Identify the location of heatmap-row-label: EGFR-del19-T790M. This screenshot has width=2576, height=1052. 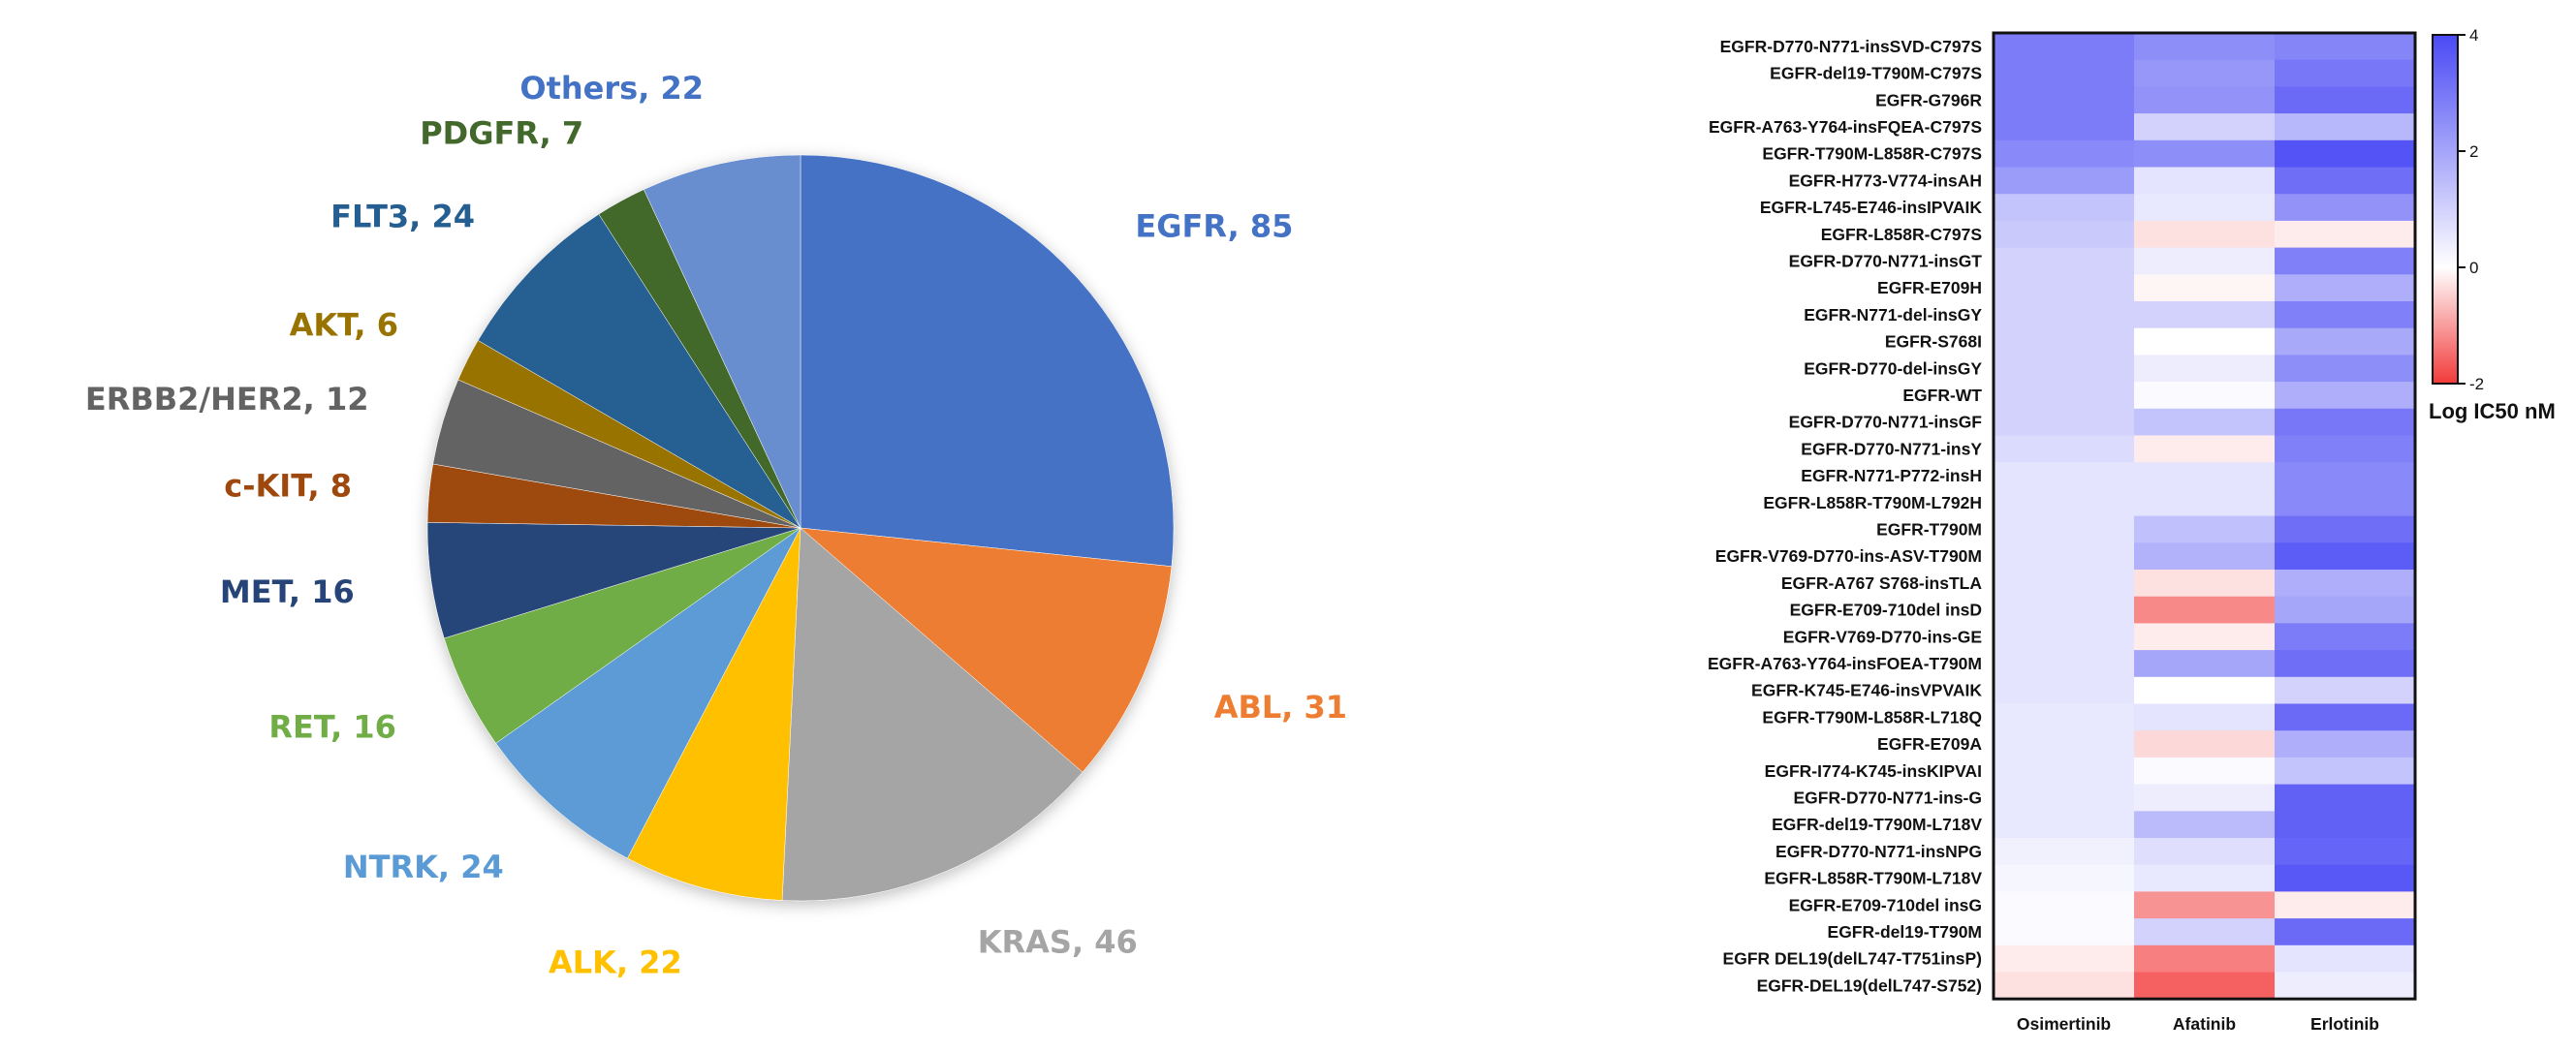
(1905, 932).